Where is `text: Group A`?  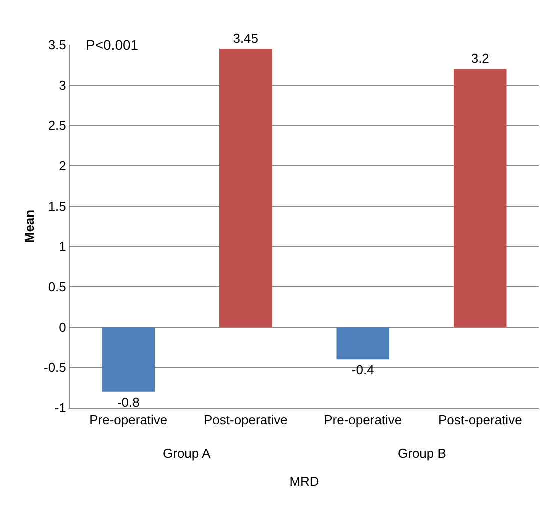 text: Group A is located at coordinates (187, 453).